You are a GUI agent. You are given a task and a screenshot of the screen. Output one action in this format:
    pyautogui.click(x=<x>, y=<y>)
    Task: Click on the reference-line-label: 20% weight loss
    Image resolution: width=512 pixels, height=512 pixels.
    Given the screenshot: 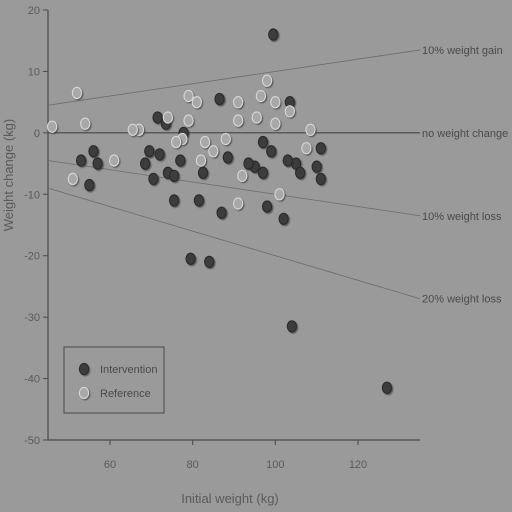 What is the action you would take?
    pyautogui.click(x=462, y=300)
    